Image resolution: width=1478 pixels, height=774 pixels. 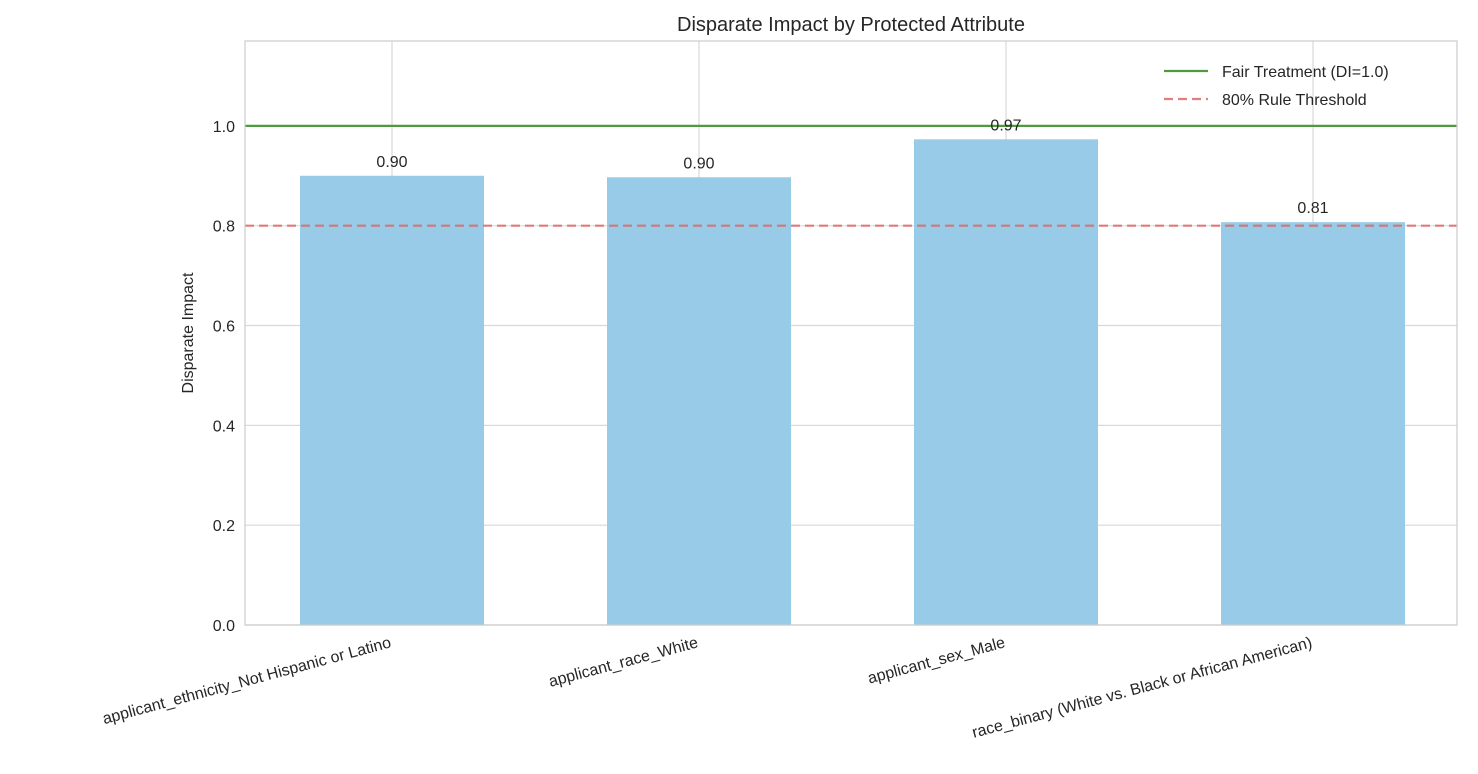 What do you see at coordinates (852, 167) in the screenshot?
I see `bar-labels: 0.90 0.90 0.97 0.81` at bounding box center [852, 167].